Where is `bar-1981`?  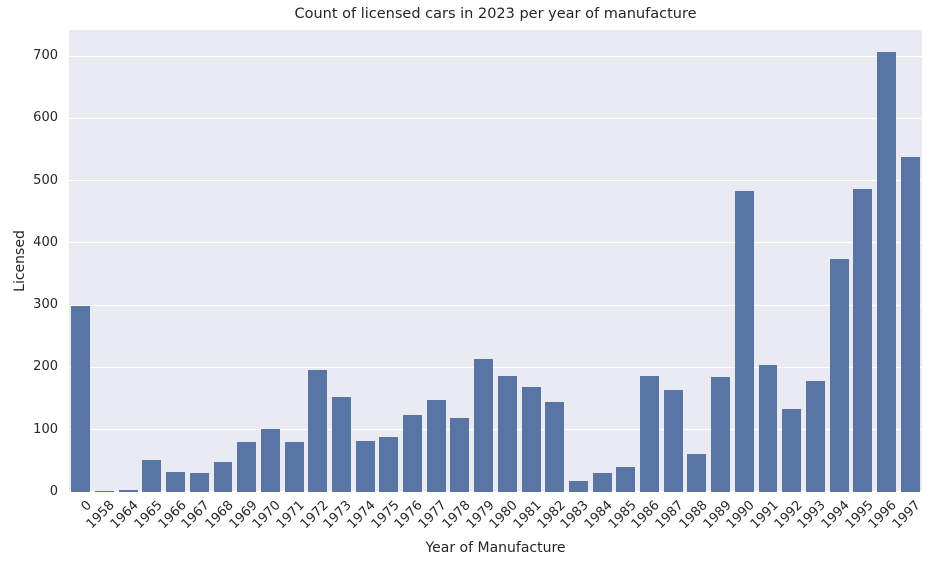 bar-1981 is located at coordinates (531, 439).